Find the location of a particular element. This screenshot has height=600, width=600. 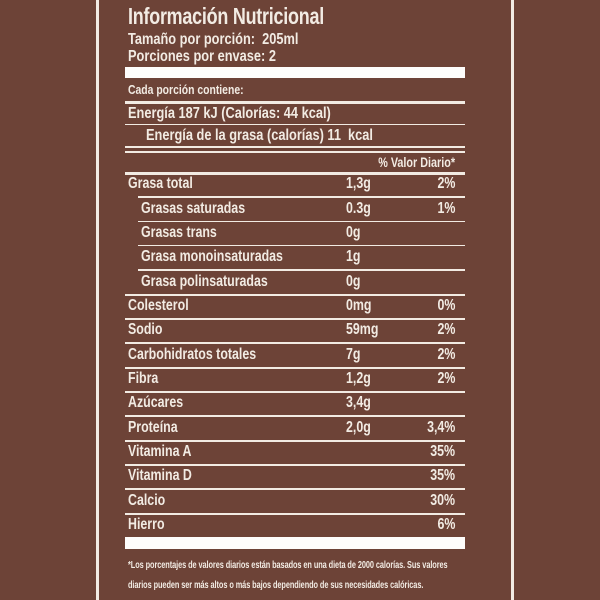

nutrient-amount: 59mg is located at coordinates (362, 330).